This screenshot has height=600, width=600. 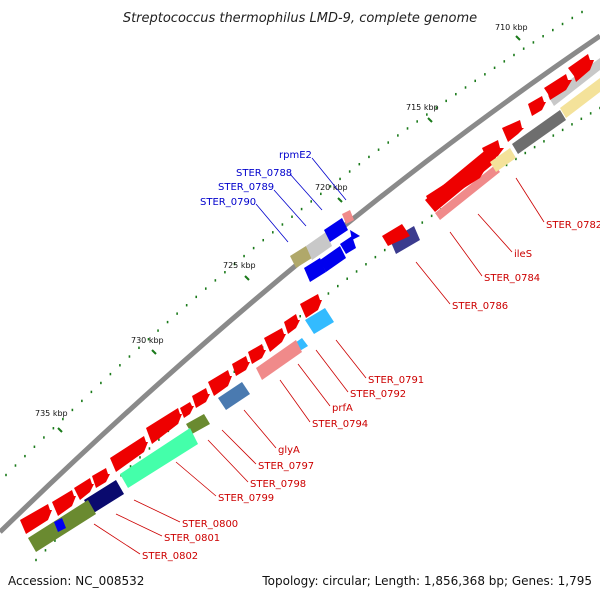 I want to click on gene-label: STER_0792, so click(x=378, y=394).